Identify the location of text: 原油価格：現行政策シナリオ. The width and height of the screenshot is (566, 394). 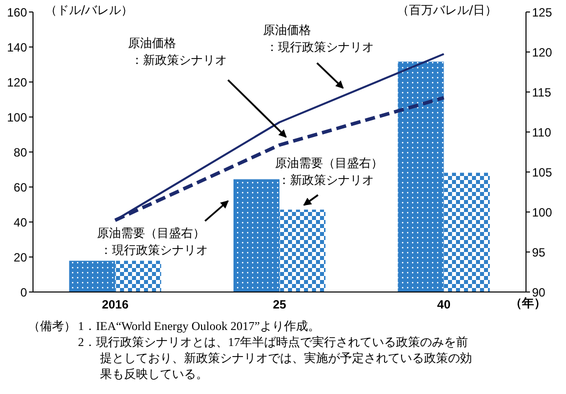
(318, 38).